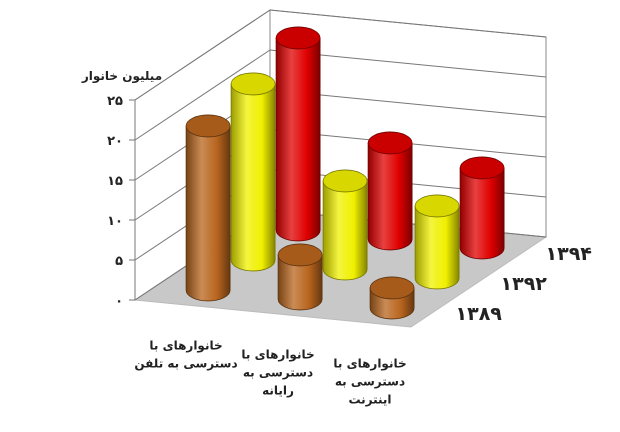 The image size is (620, 432). What do you see at coordinates (479, 314) in the screenshot?
I see `series-label: ۱۳۸۹` at bounding box center [479, 314].